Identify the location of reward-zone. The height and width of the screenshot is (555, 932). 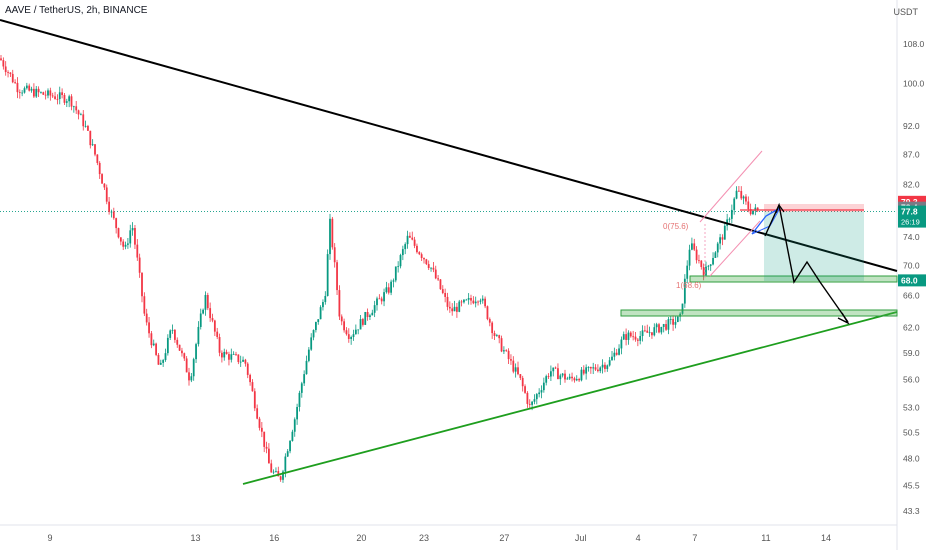
(814, 246).